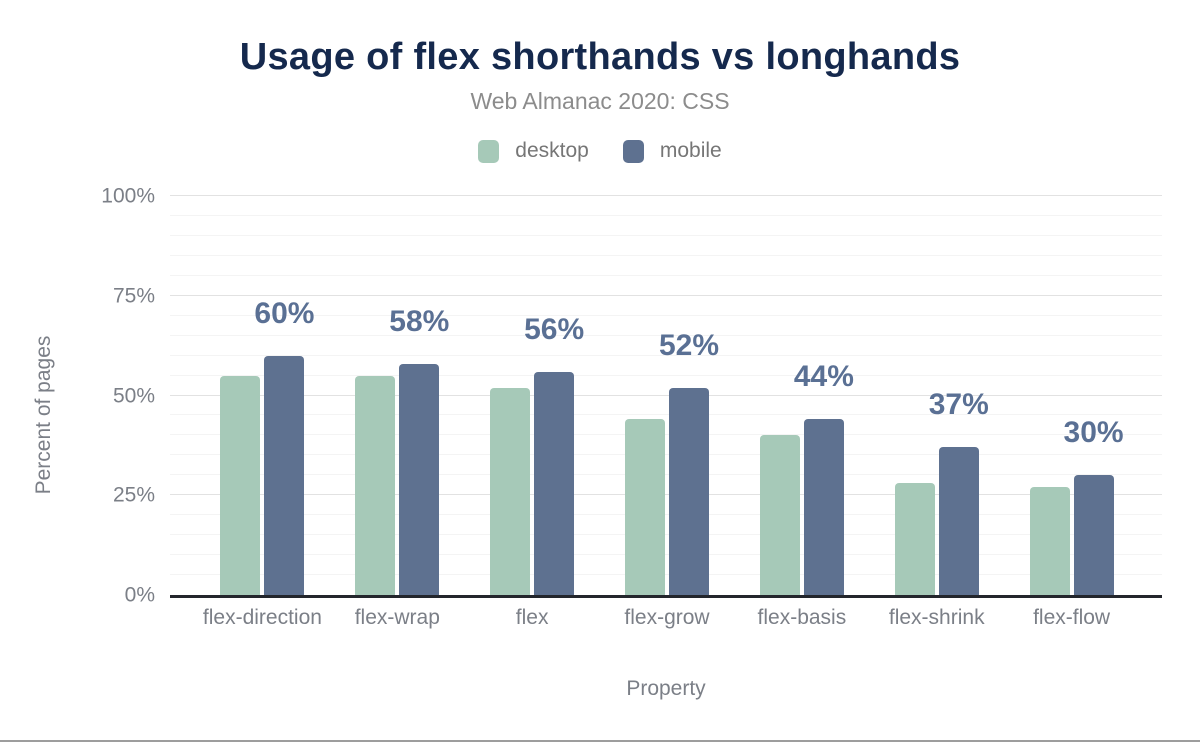  What do you see at coordinates (689, 345) in the screenshot?
I see `bar-value-label-flex-grow: 52%` at bounding box center [689, 345].